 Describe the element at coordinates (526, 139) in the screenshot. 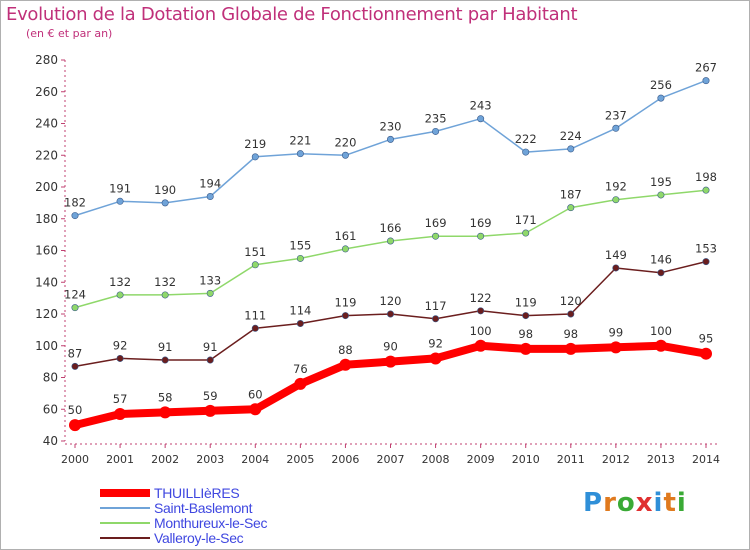

I see `data-label: 222` at that location.